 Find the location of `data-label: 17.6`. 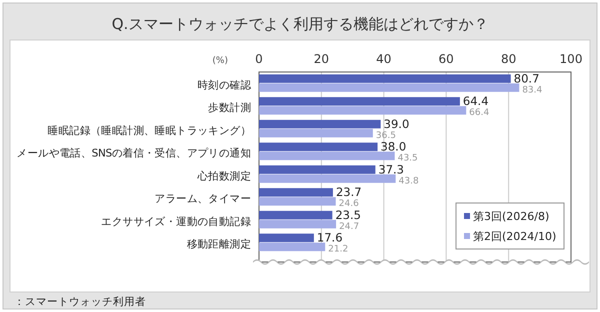

data-label: 17.6 is located at coordinates (329, 237).